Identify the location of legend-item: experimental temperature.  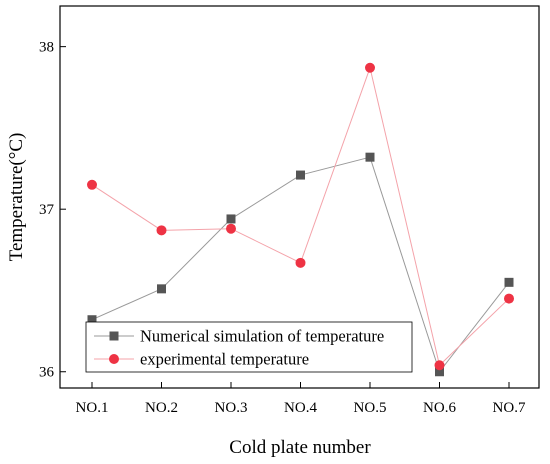
(201, 359).